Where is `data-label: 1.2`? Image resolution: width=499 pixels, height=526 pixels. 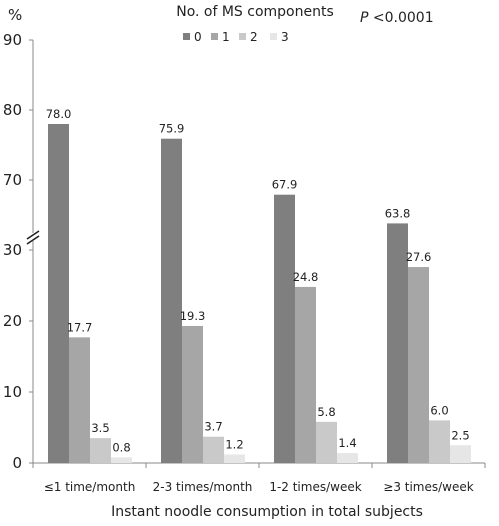 data-label: 1.2 is located at coordinates (234, 444).